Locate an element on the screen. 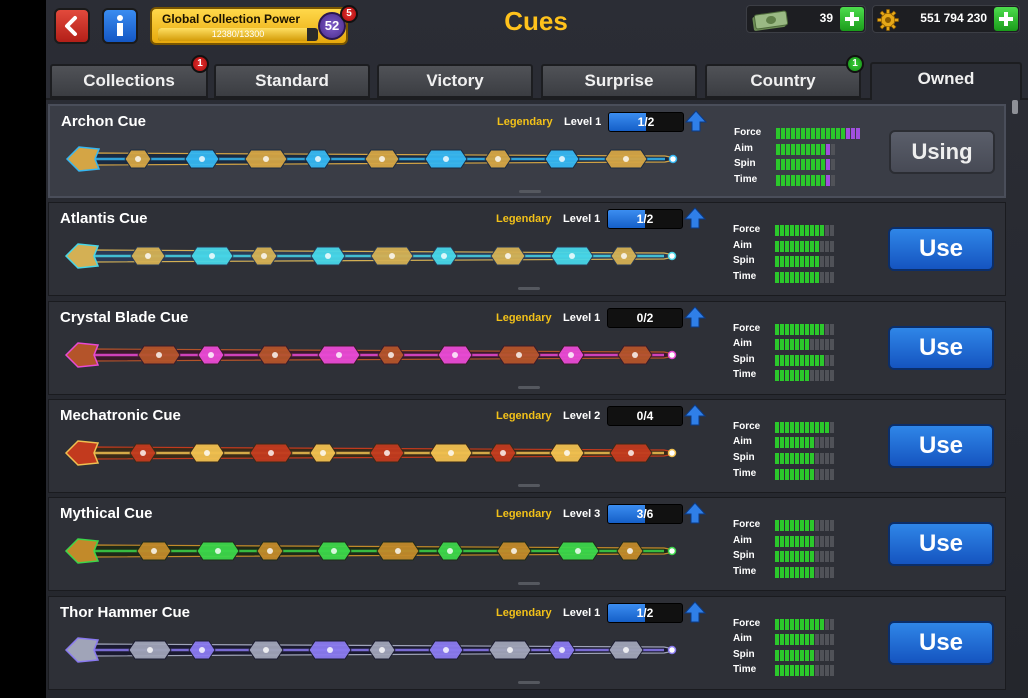  tab-collections: Collections is located at coordinates (129, 81).